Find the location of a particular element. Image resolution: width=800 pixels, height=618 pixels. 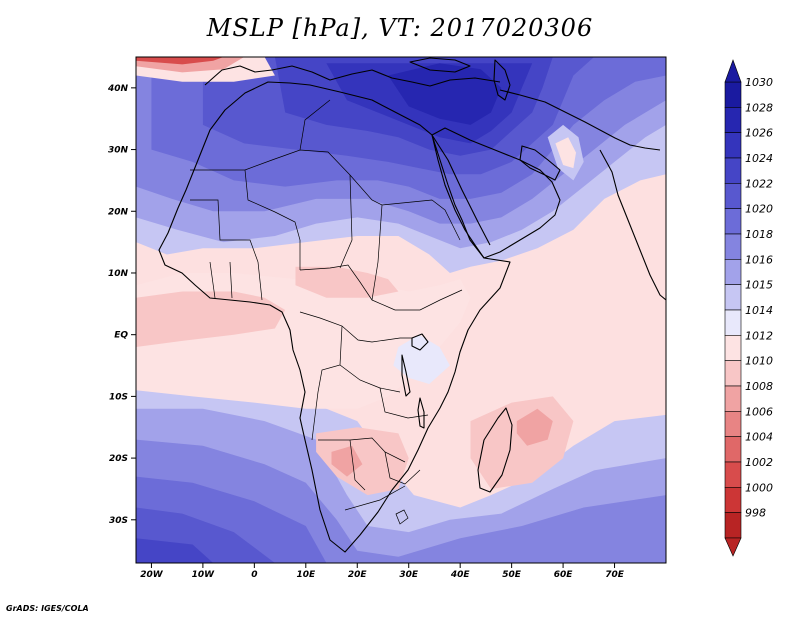

lesotho-border is located at coordinates (402, 517).